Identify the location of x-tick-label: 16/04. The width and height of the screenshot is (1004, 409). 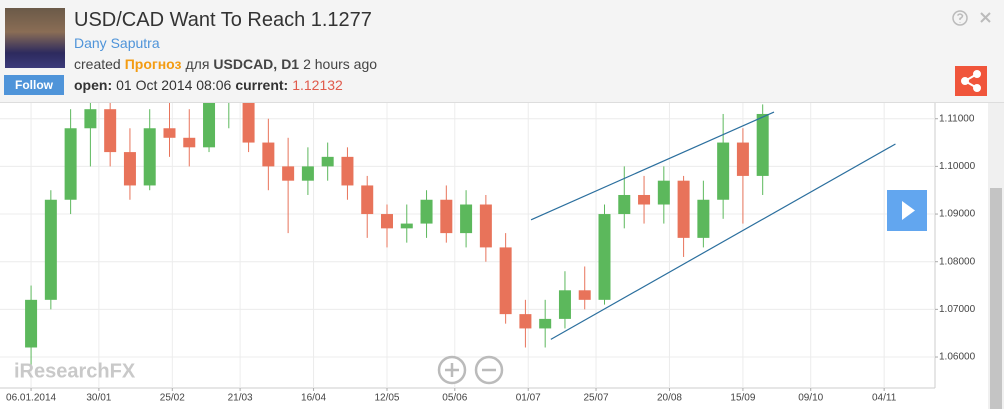
(313, 398).